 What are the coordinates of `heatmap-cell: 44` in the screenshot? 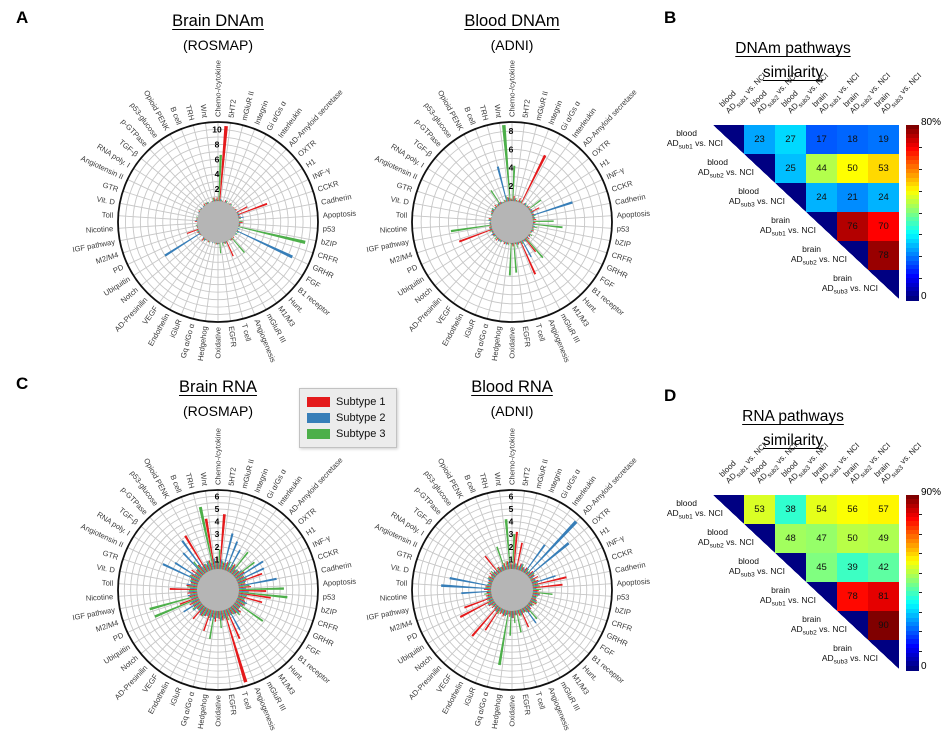 It's located at (821, 168).